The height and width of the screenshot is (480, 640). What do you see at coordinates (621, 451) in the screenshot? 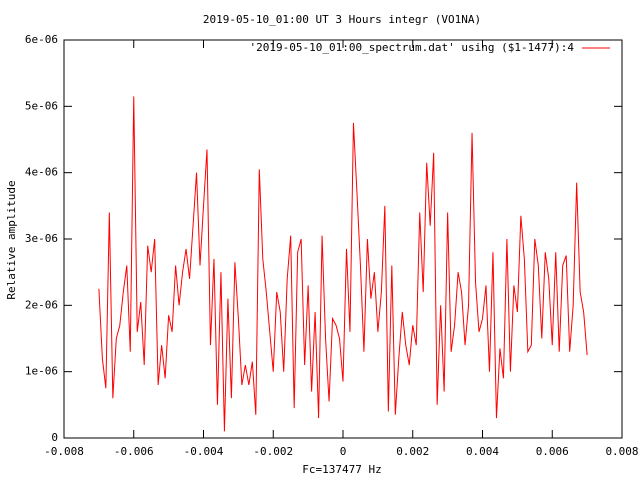
I see `x-tick-label: 0.008` at bounding box center [621, 451].